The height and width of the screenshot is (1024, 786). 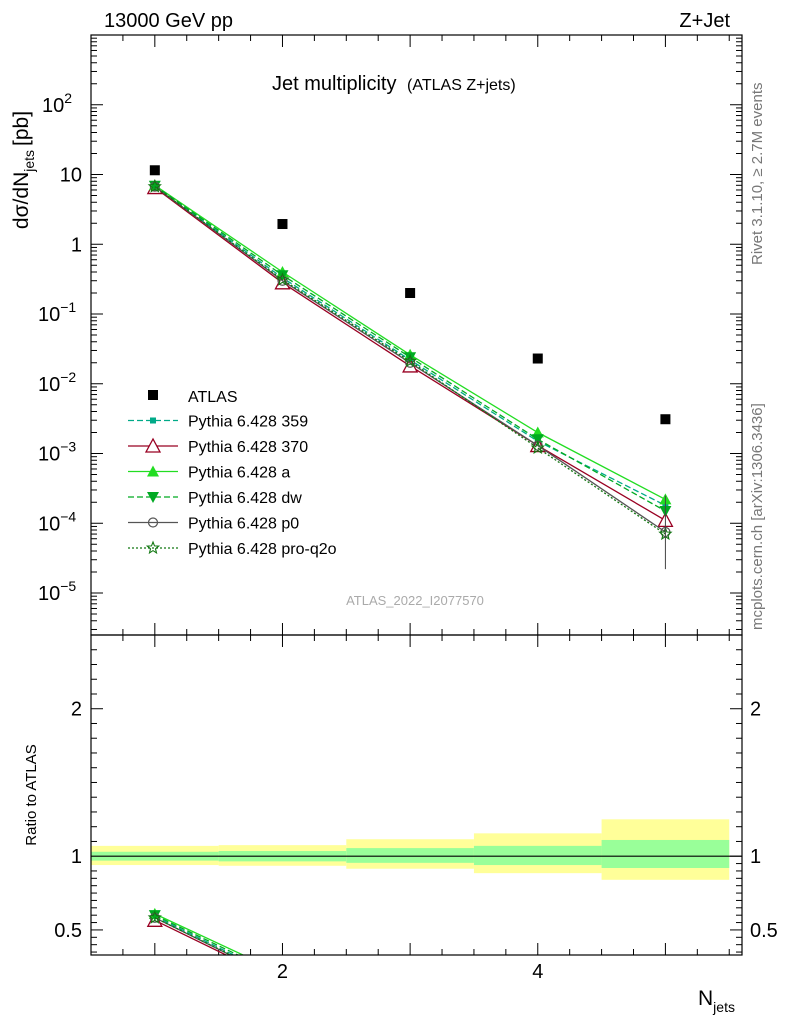 I want to click on y-axis-label-unit: [pb], so click(x=21, y=128).